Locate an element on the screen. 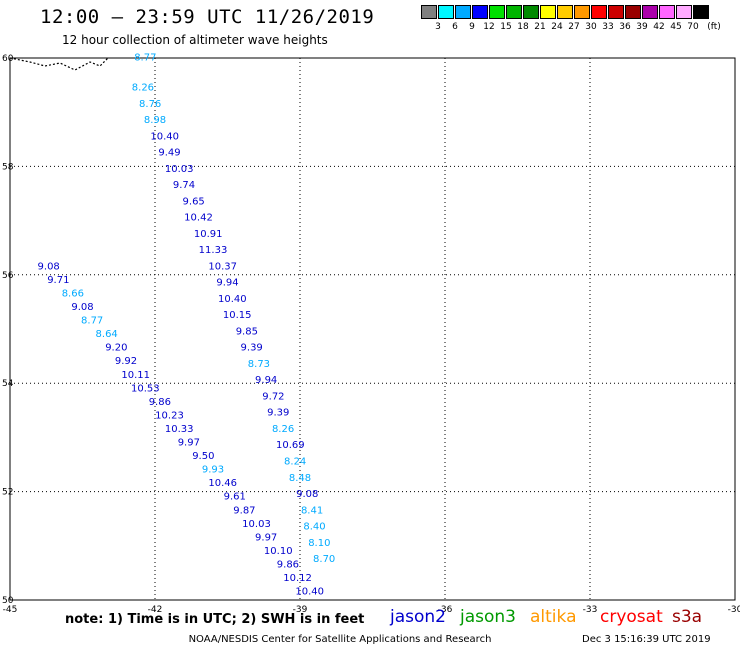  swh-label: 8.76 is located at coordinates (150, 104).